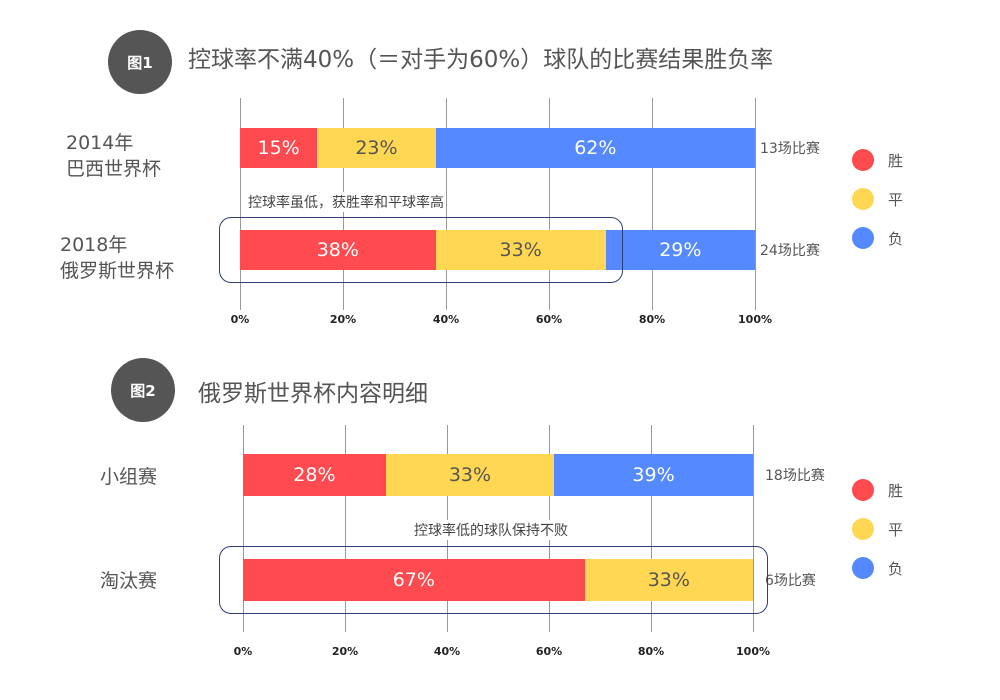 This screenshot has width=1000, height=700. What do you see at coordinates (94, 245) in the screenshot?
I see `category-line: 2018年` at bounding box center [94, 245].